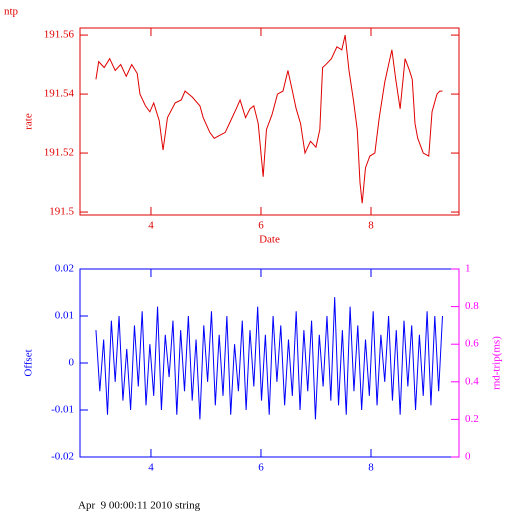 The width and height of the screenshot is (512, 512). Describe the element at coordinates (62, 457) in the screenshot. I see `y-tick-label: -0.02` at that location.